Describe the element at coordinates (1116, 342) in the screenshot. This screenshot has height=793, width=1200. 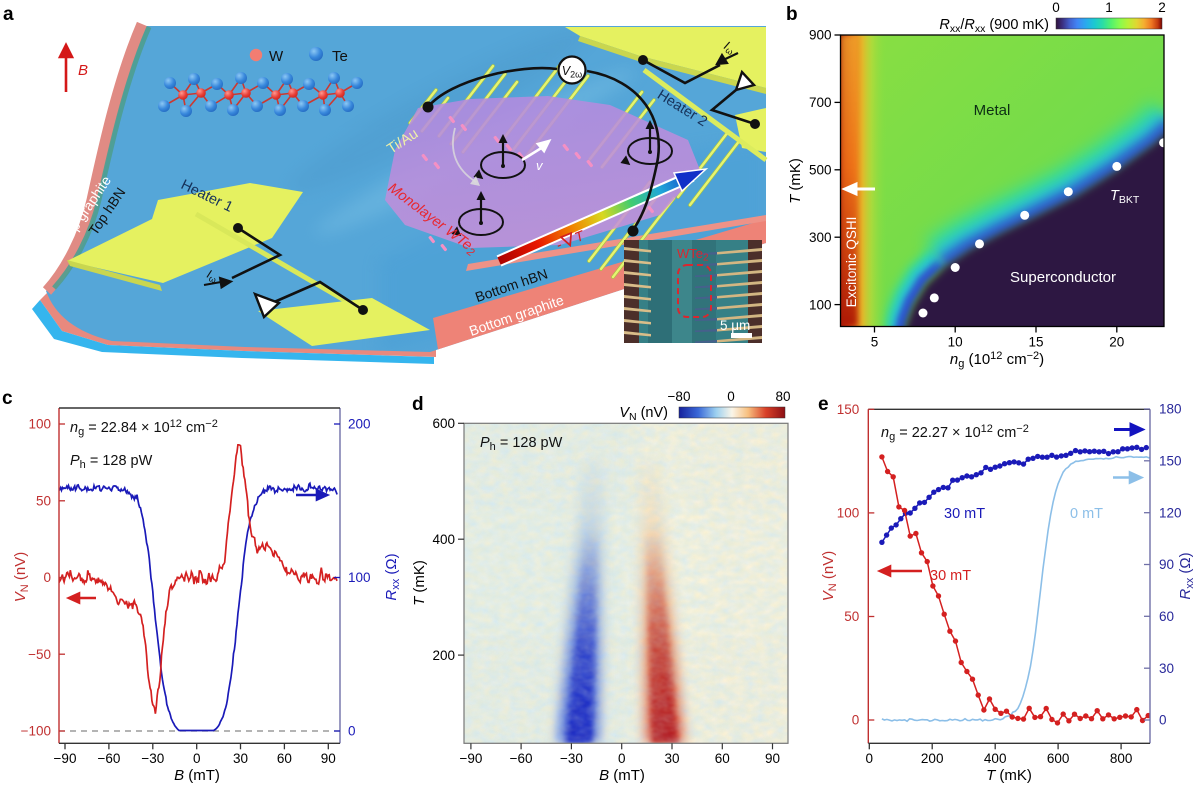
I see `svg-text: 20` at that location.